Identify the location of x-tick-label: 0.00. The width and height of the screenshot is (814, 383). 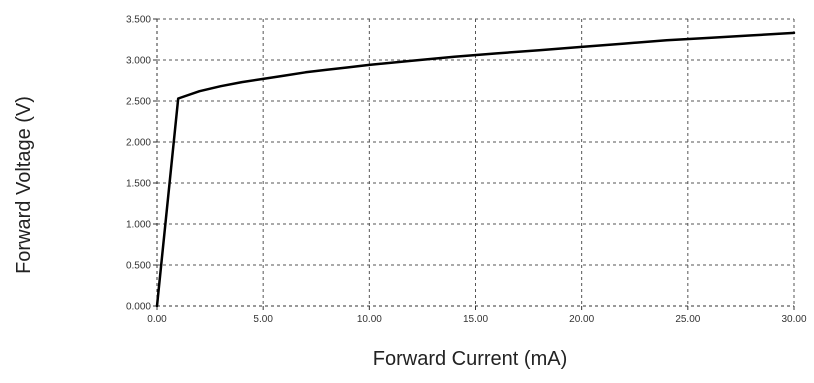
(157, 319).